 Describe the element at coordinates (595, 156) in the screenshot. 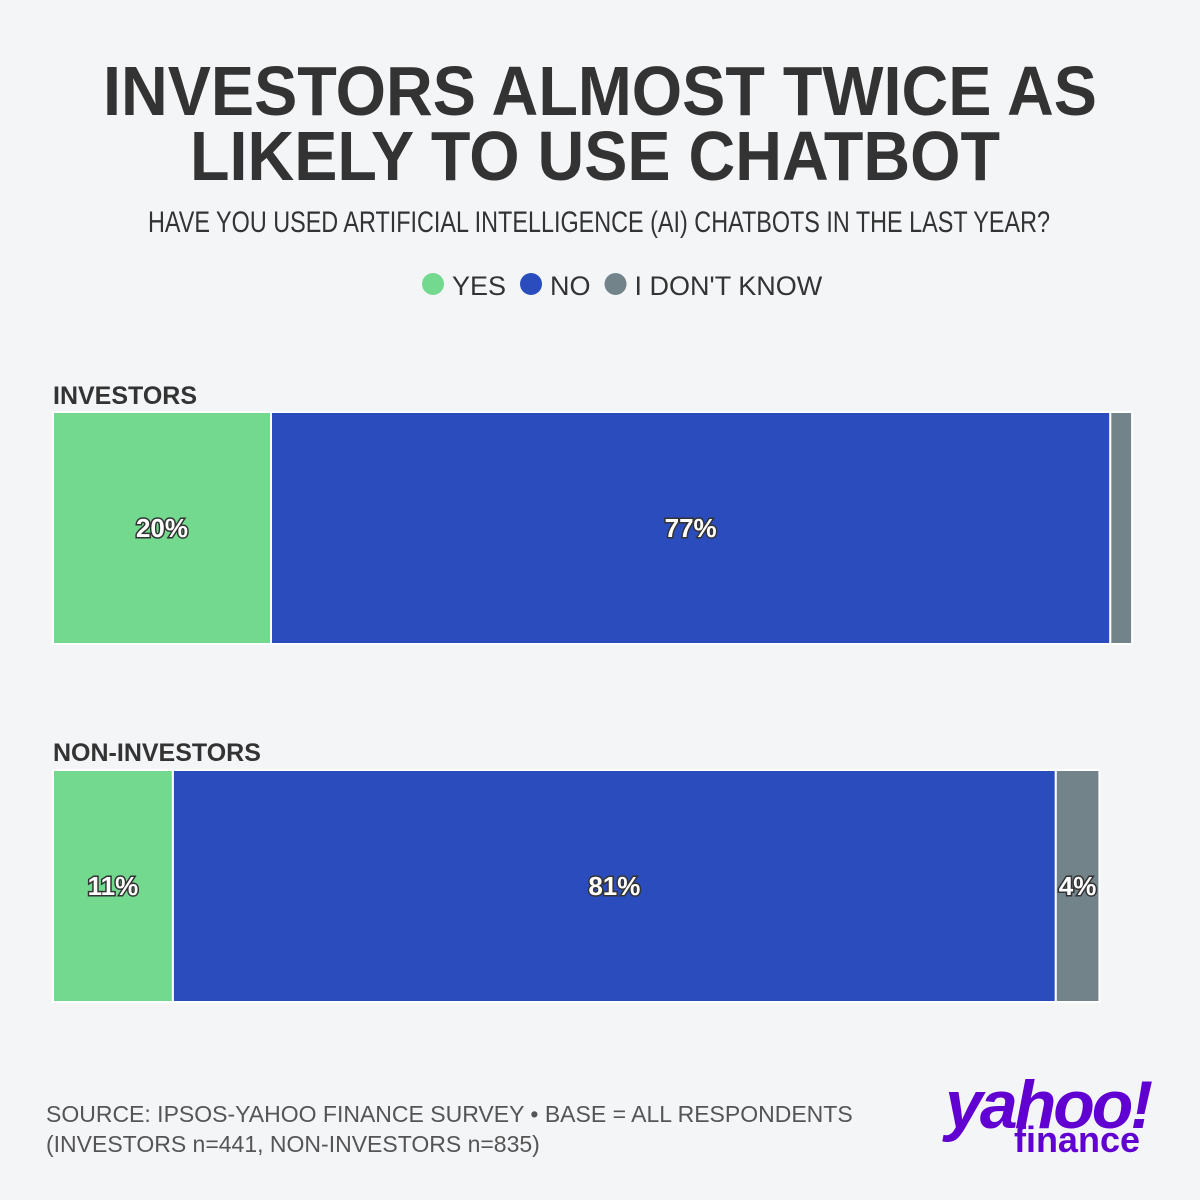

I see `chart-title: LIKELY TO USE CHATBOT` at that location.